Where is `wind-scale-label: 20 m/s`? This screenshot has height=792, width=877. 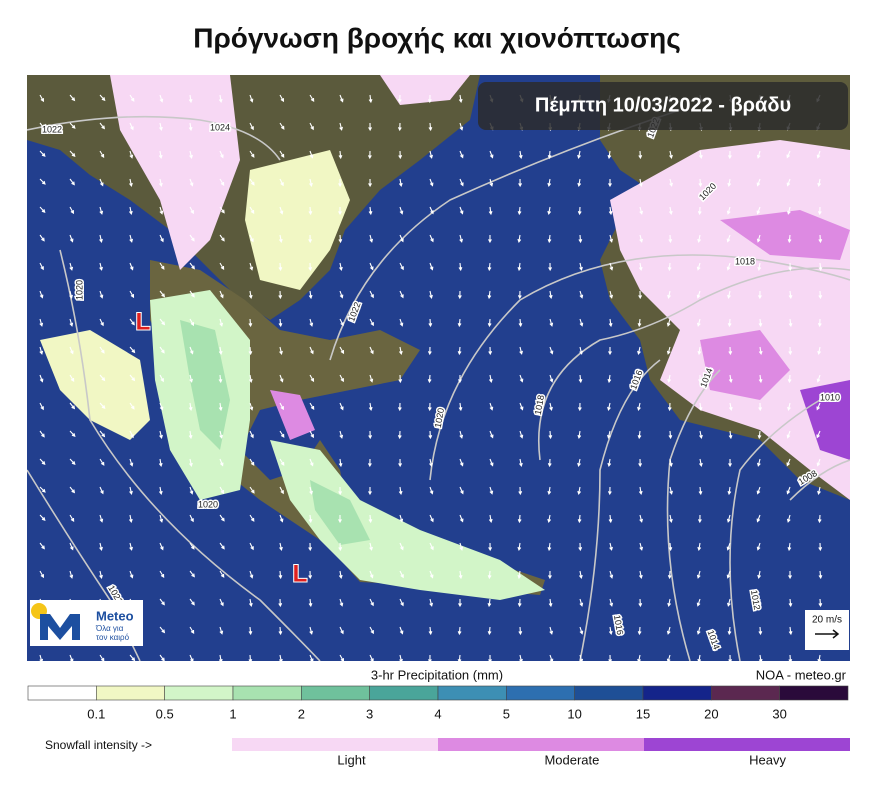
wind-scale-label: 20 m/s is located at coordinates (827, 620).